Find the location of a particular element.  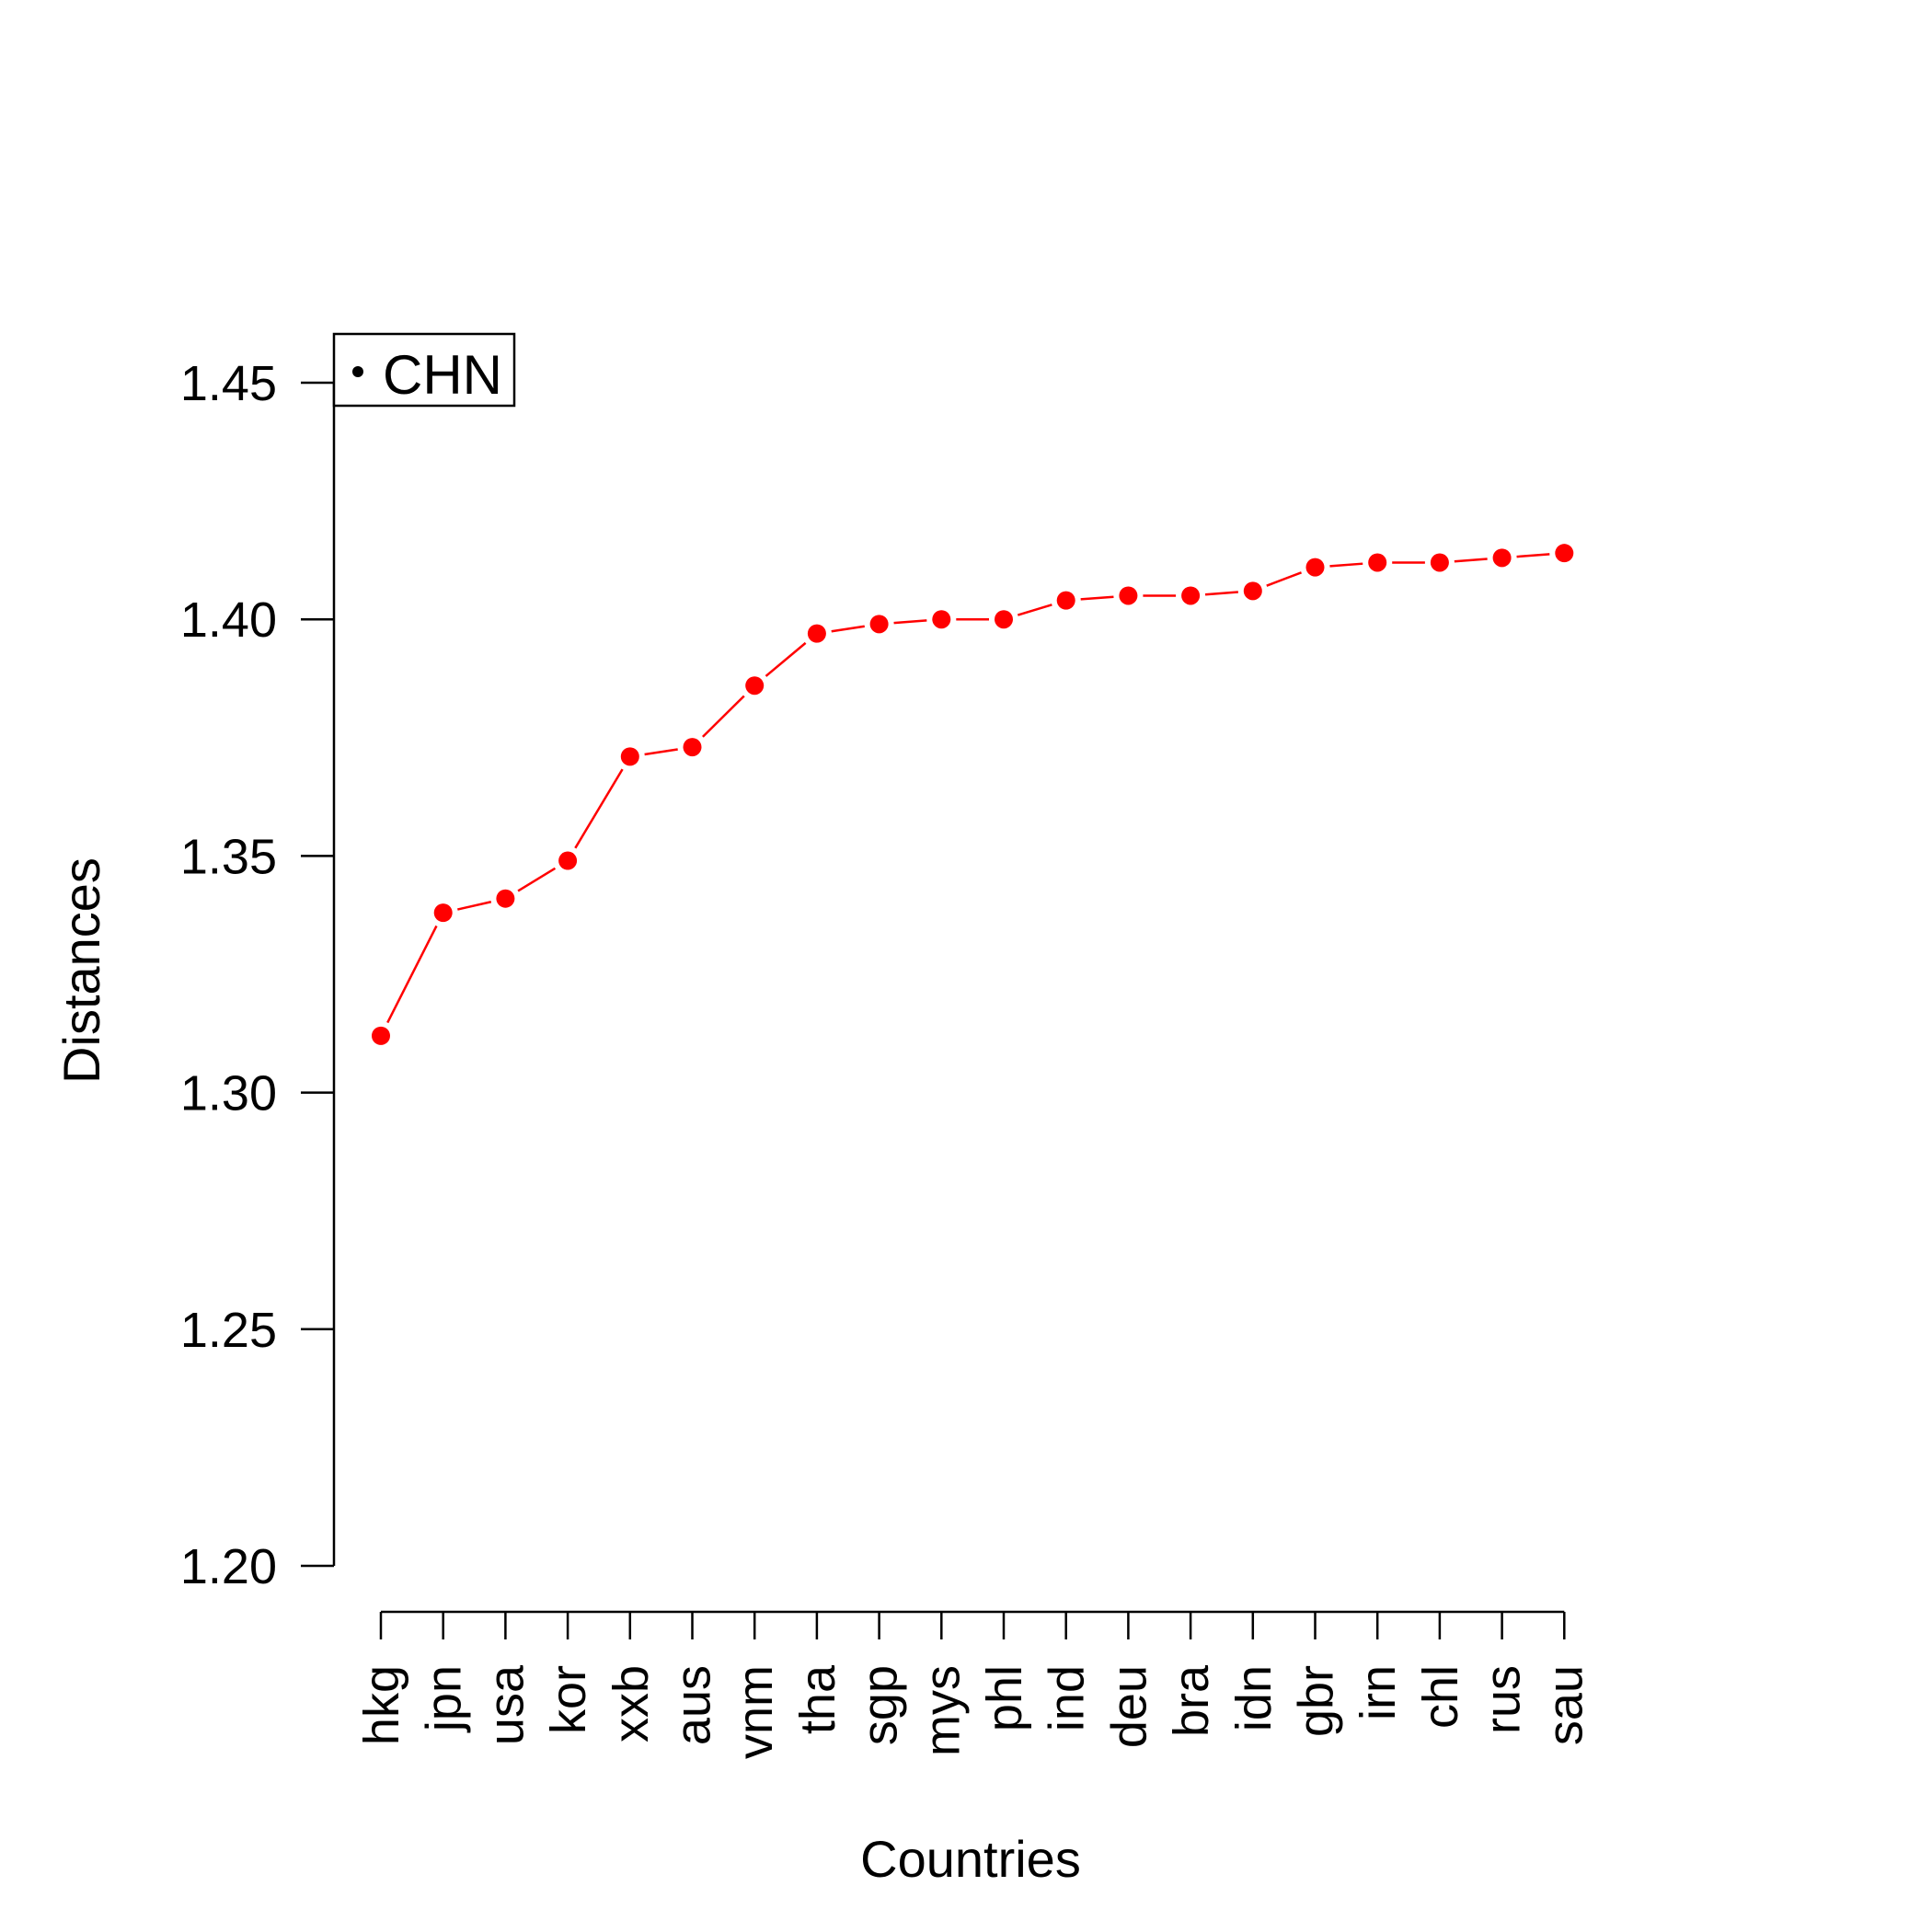

legend: CHN is located at coordinates (424, 370).